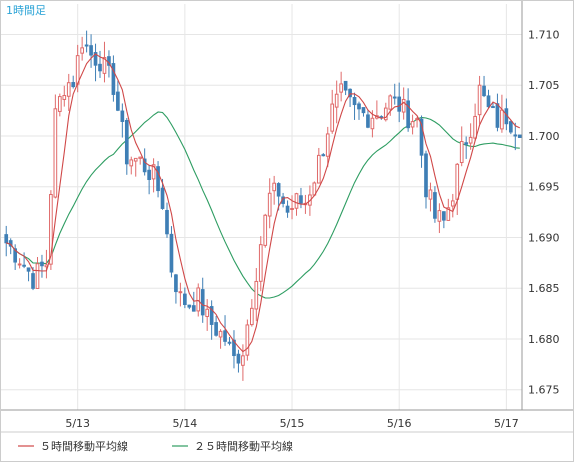 The width and height of the screenshot is (574, 462). What do you see at coordinates (544, 34) in the screenshot?
I see `y-tick-label: 1.710` at bounding box center [544, 34].